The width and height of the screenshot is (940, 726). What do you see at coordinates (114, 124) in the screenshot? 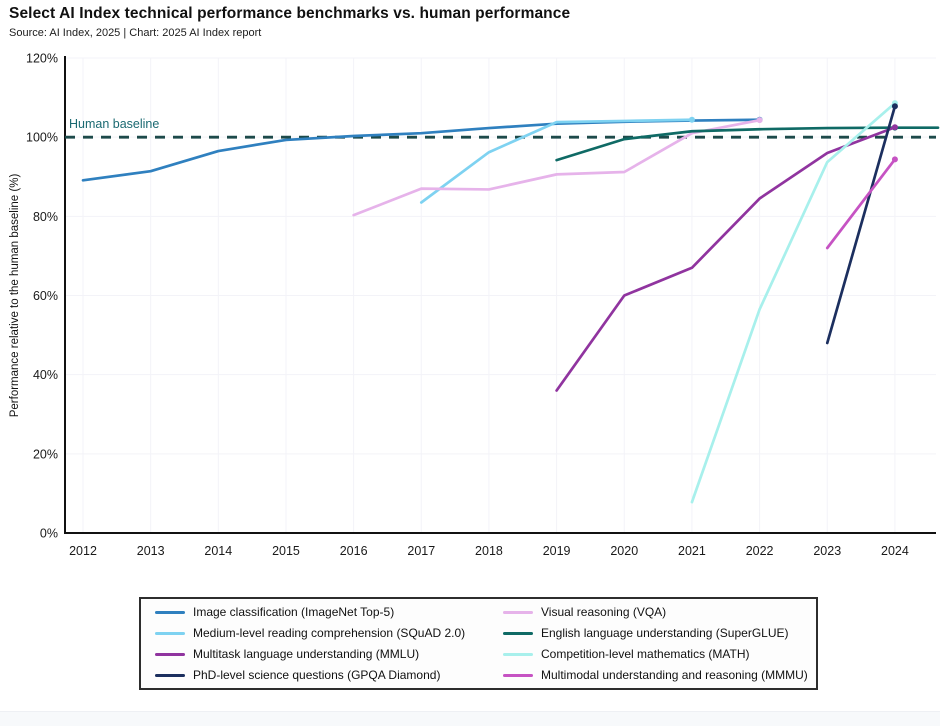
I see `human-baseline-label: Human baseline` at bounding box center [114, 124].